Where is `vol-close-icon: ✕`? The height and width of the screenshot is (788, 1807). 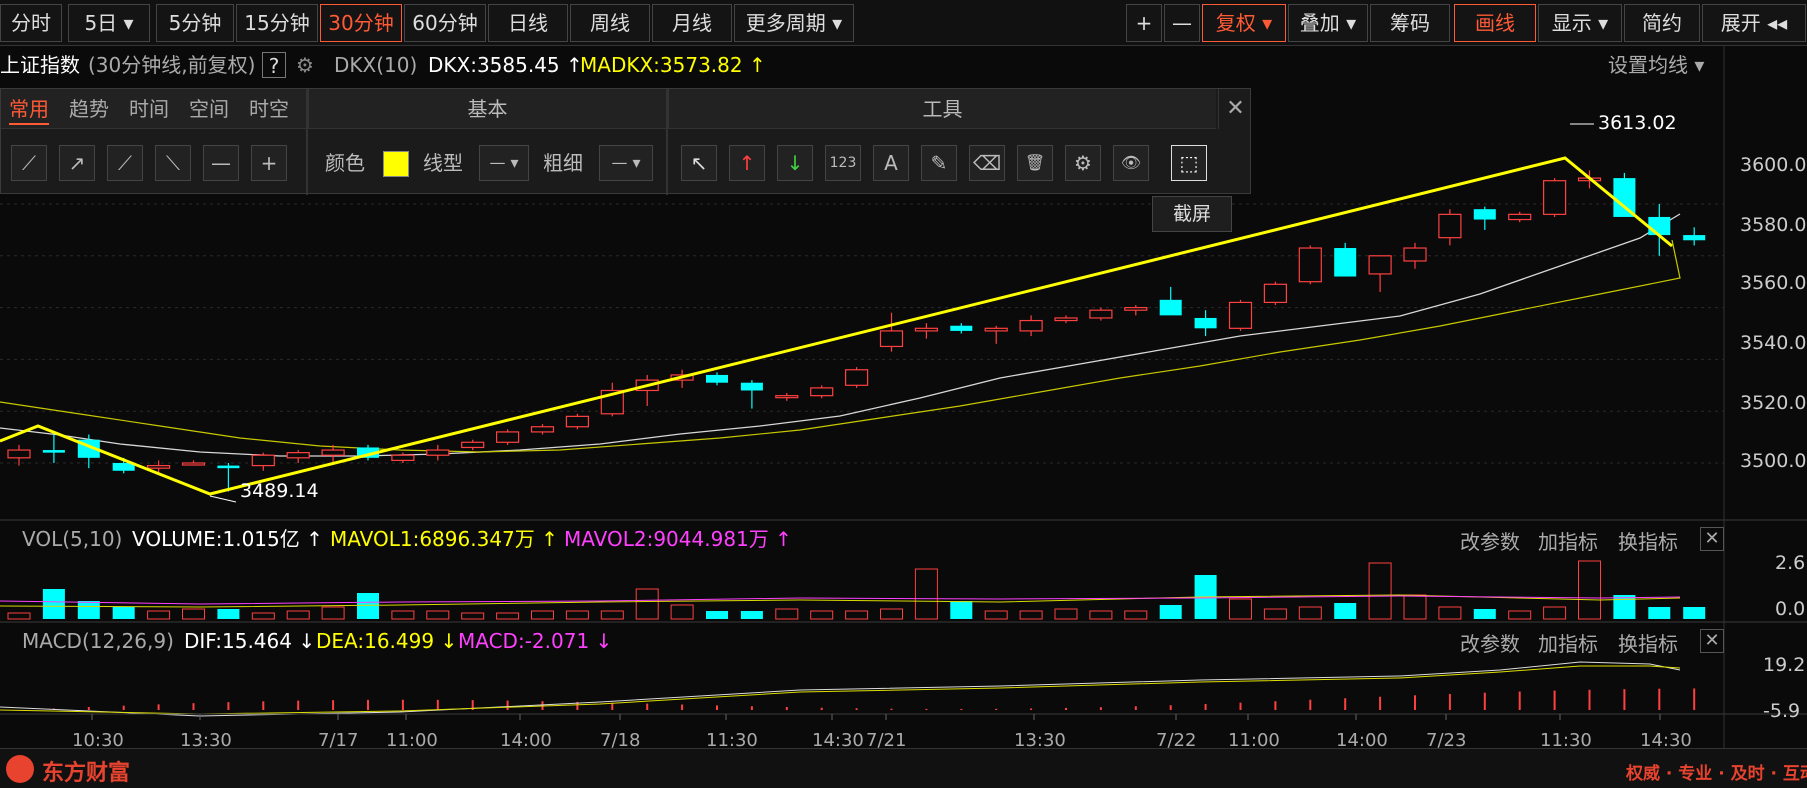 vol-close-icon: ✕ is located at coordinates (1712, 539).